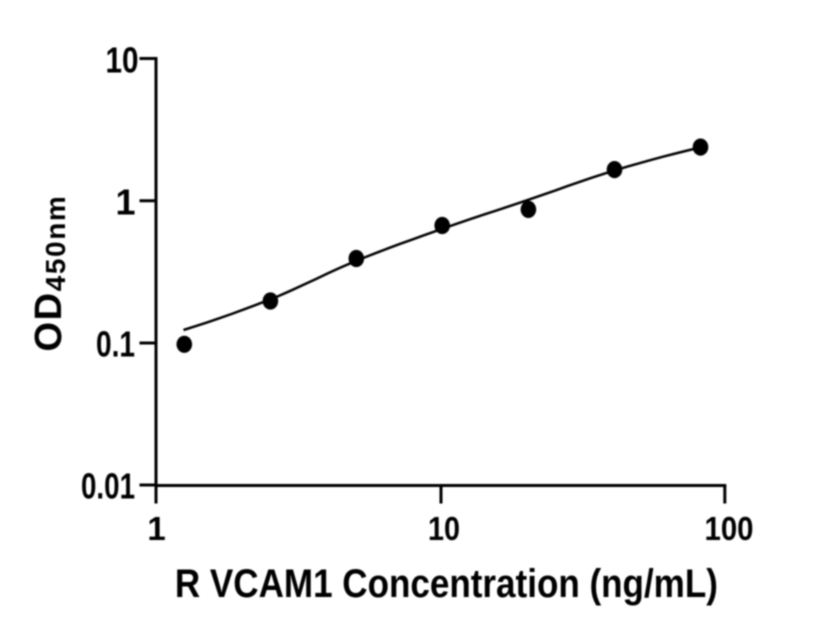 This screenshot has width=816, height=640. What do you see at coordinates (108, 486) in the screenshot?
I see `svg-text: 0.01` at bounding box center [108, 486].